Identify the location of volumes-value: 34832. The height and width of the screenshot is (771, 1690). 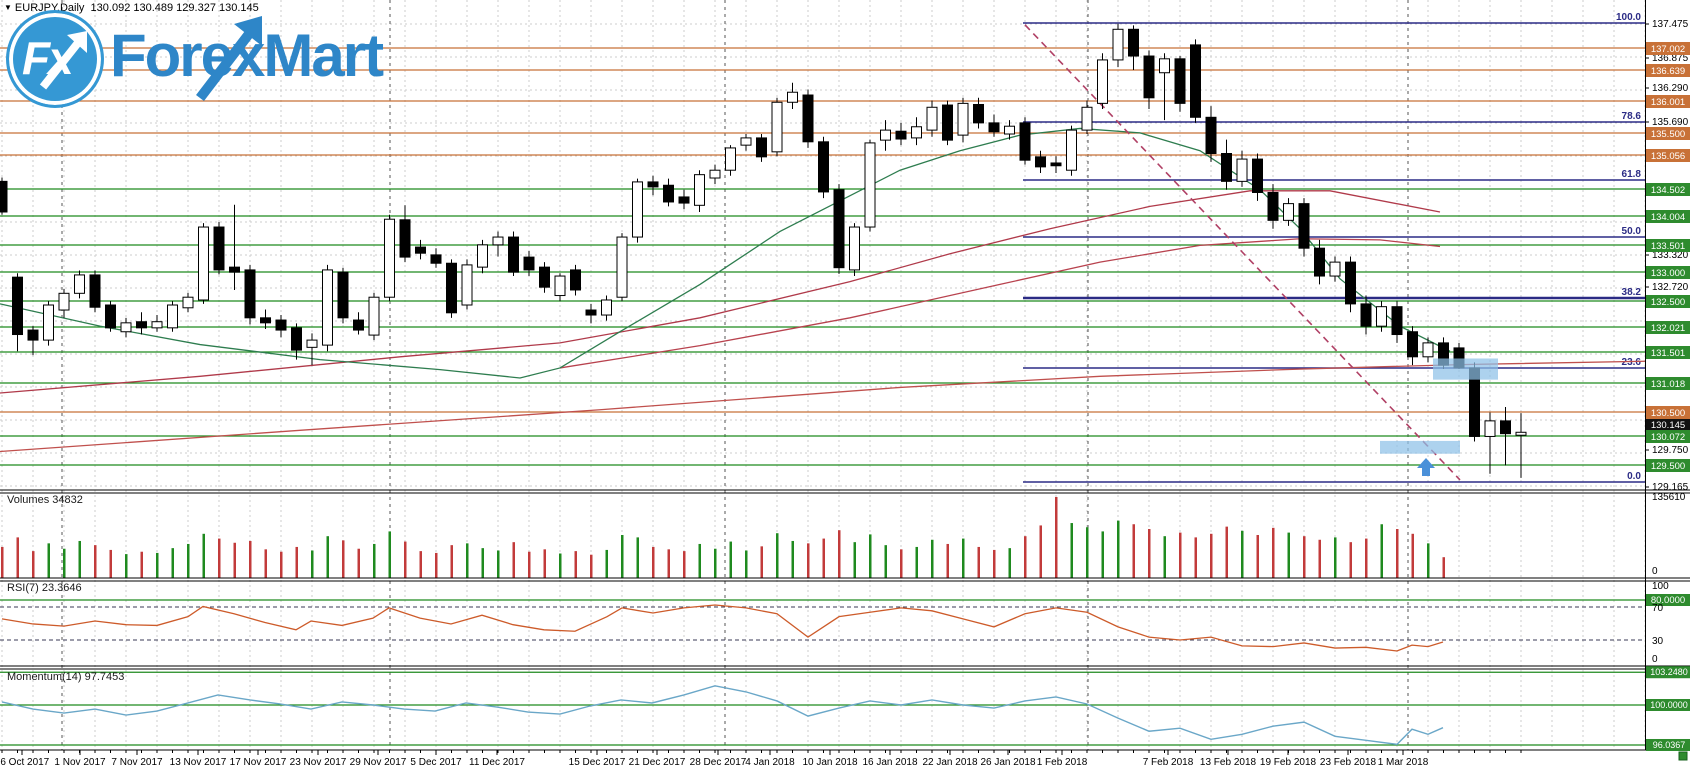
(67, 500).